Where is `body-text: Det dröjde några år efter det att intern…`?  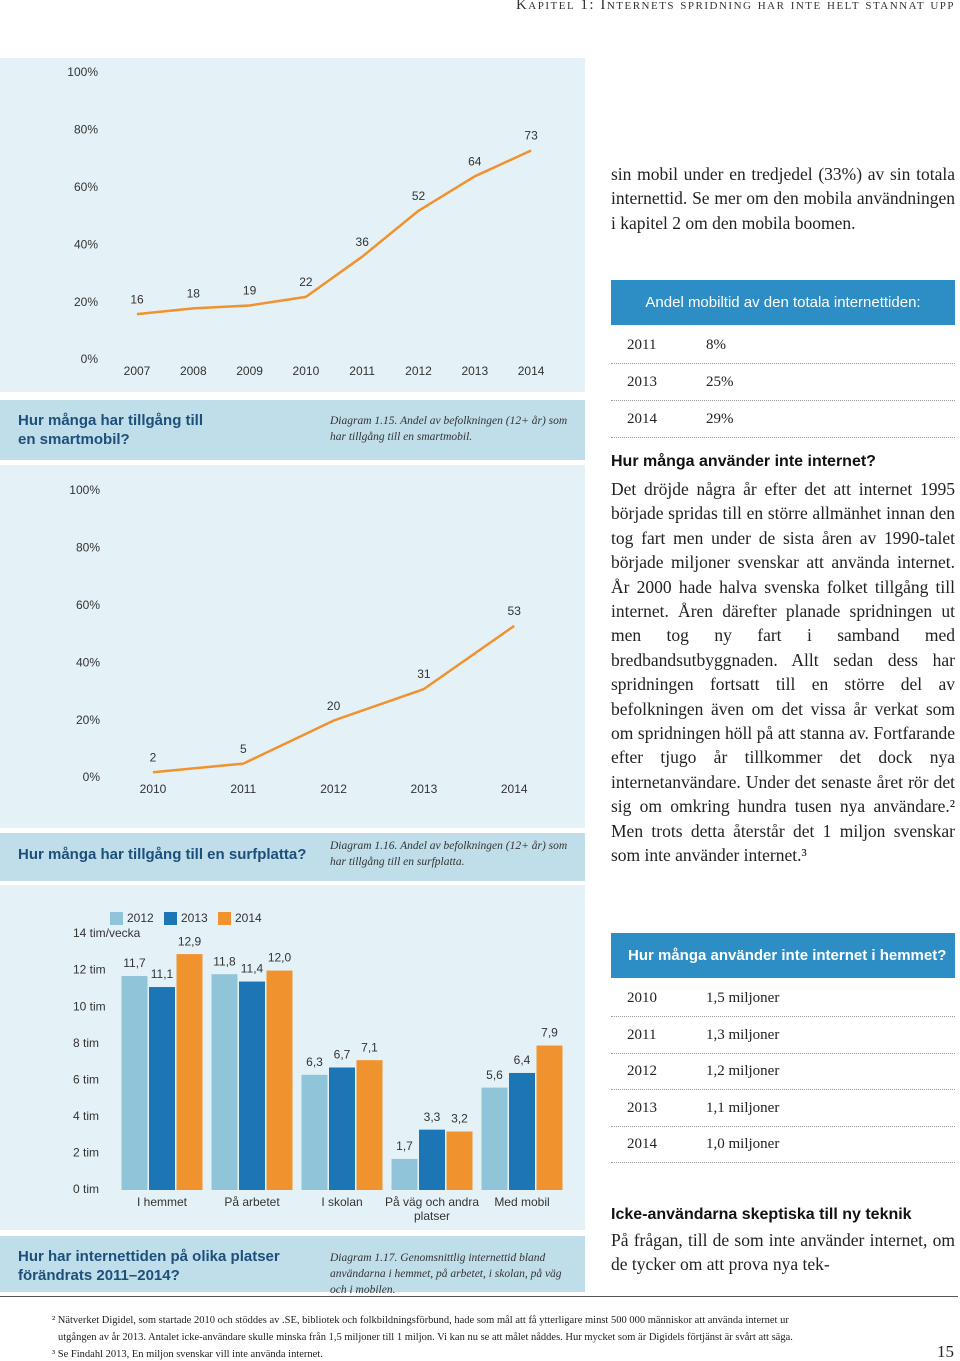
body-text: Det dröjde några år efter det att intern… is located at coordinates (783, 672).